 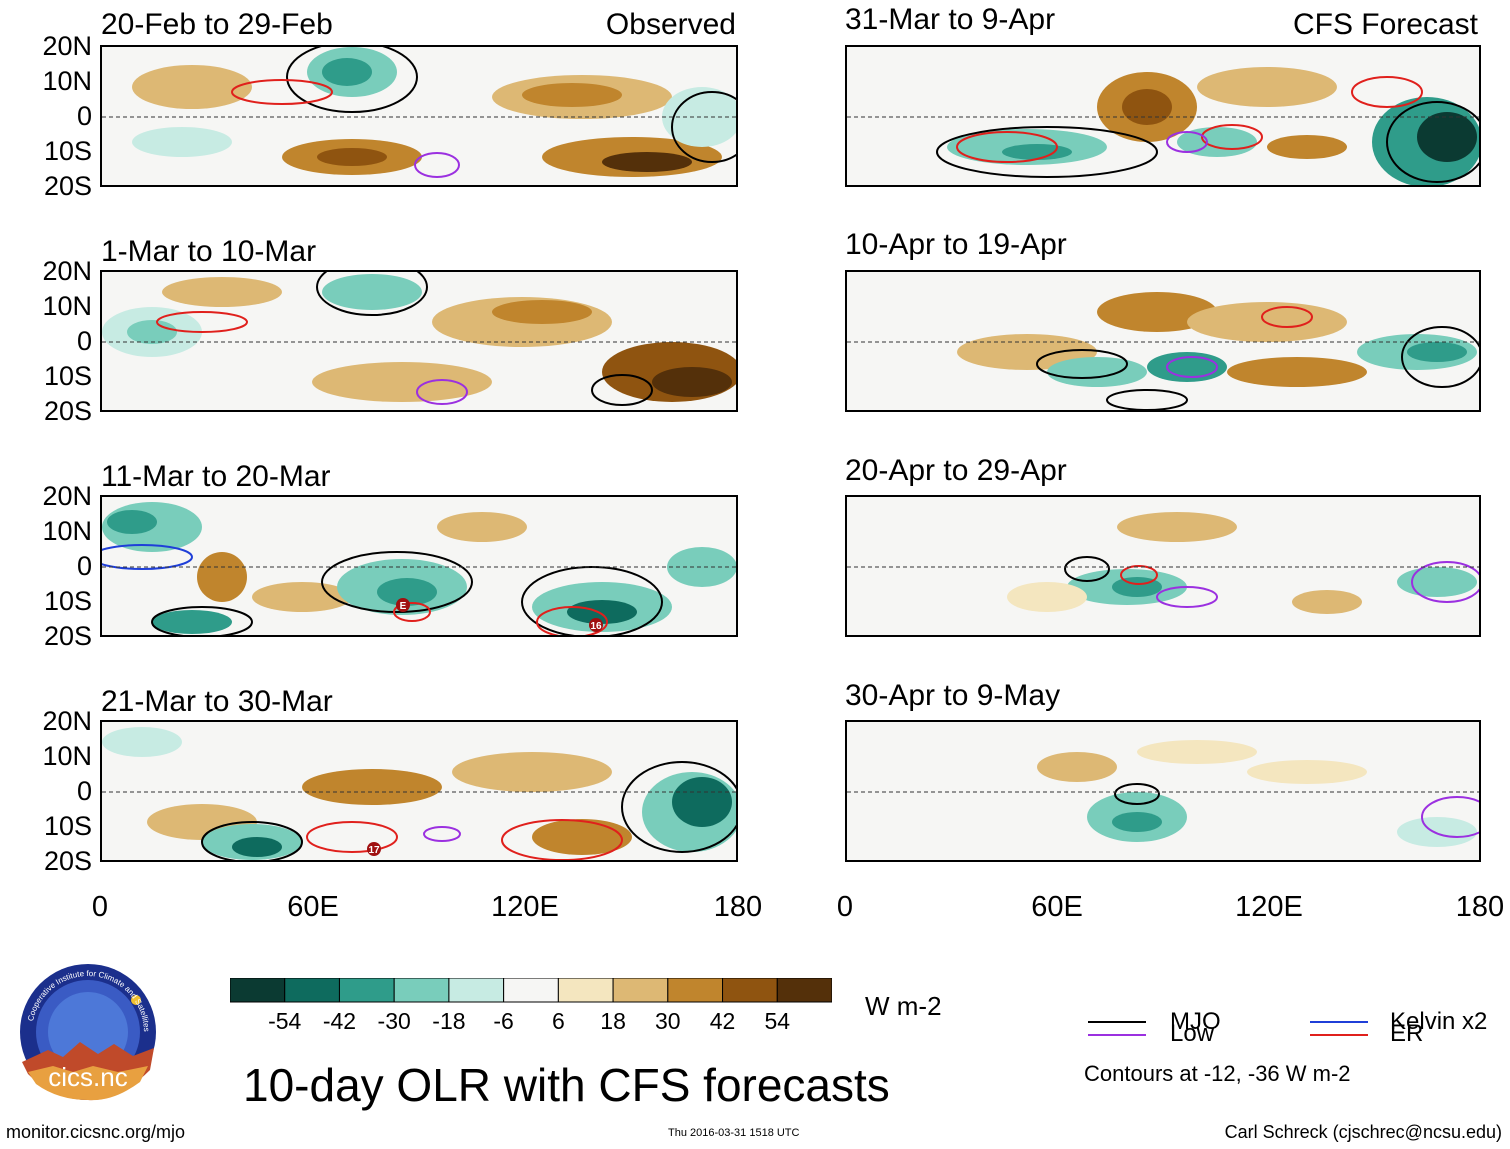 What do you see at coordinates (1192, 1033) in the screenshot?
I see `legend-label-low: Low` at bounding box center [1192, 1033].